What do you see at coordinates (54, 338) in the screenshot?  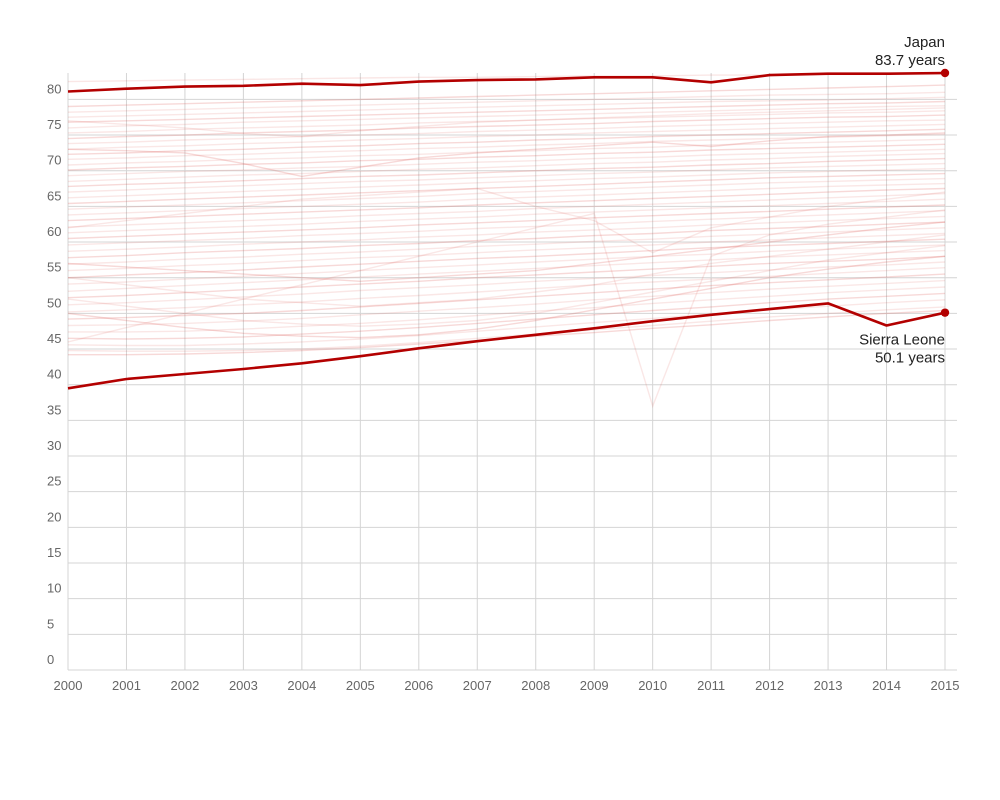 I see `y-tick-label: 45` at bounding box center [54, 338].